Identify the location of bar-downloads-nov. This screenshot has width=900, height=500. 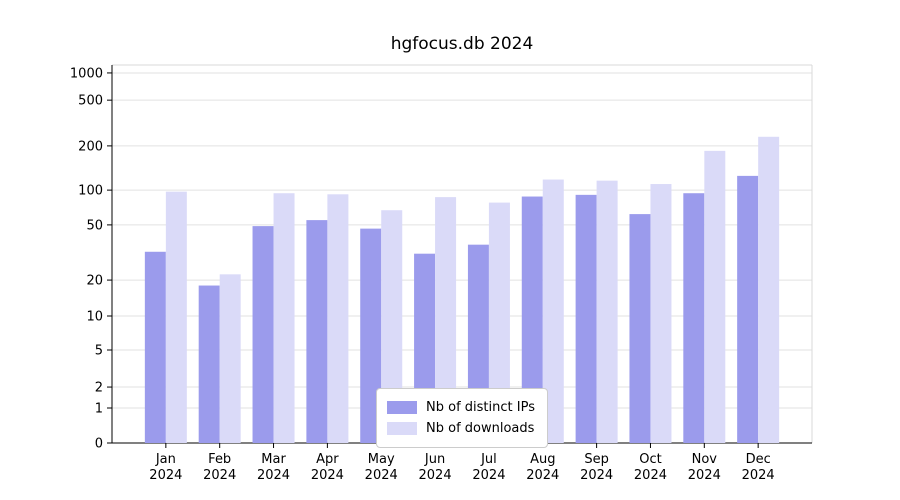
(715, 296).